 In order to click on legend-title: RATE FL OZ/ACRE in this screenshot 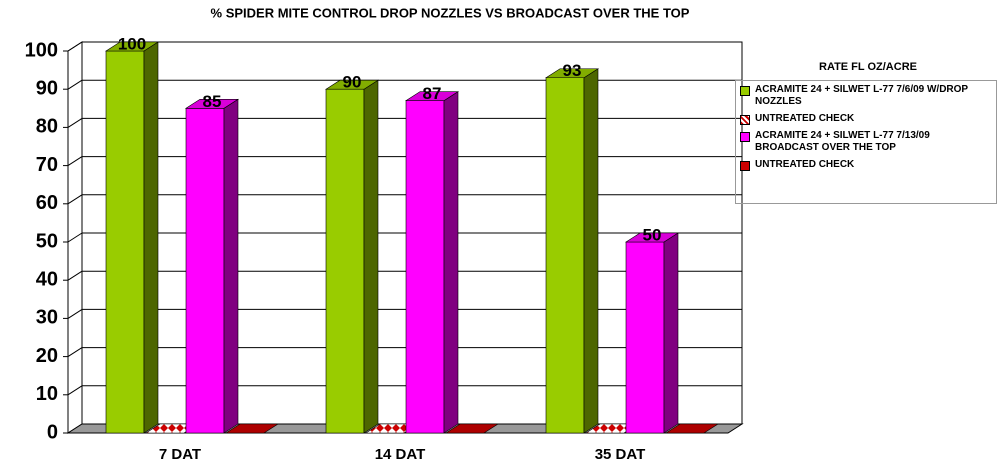, I will do `click(868, 67)`.